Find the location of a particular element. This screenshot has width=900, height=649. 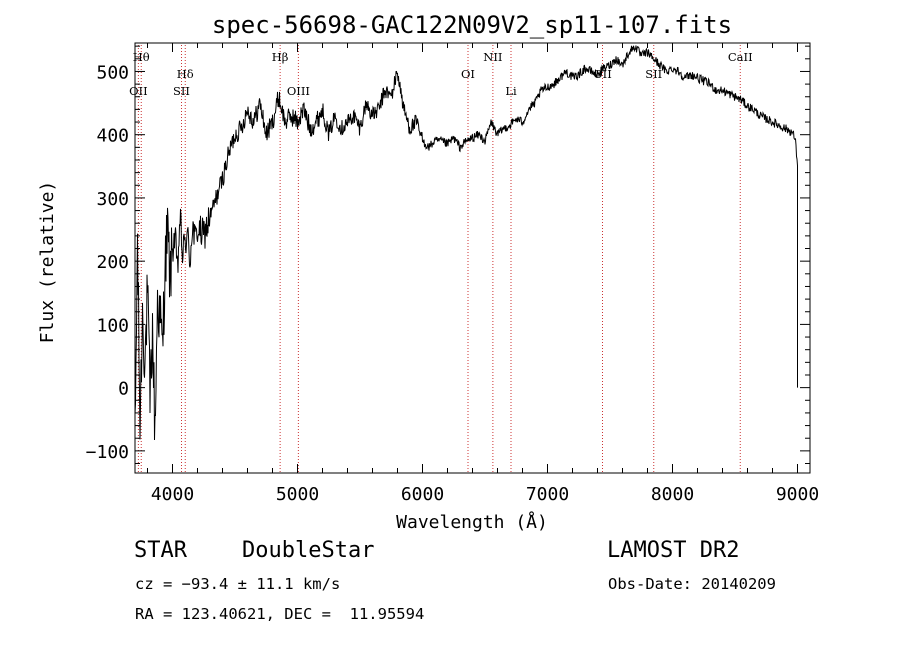

y-tick-label: −100 is located at coordinates (107, 452).